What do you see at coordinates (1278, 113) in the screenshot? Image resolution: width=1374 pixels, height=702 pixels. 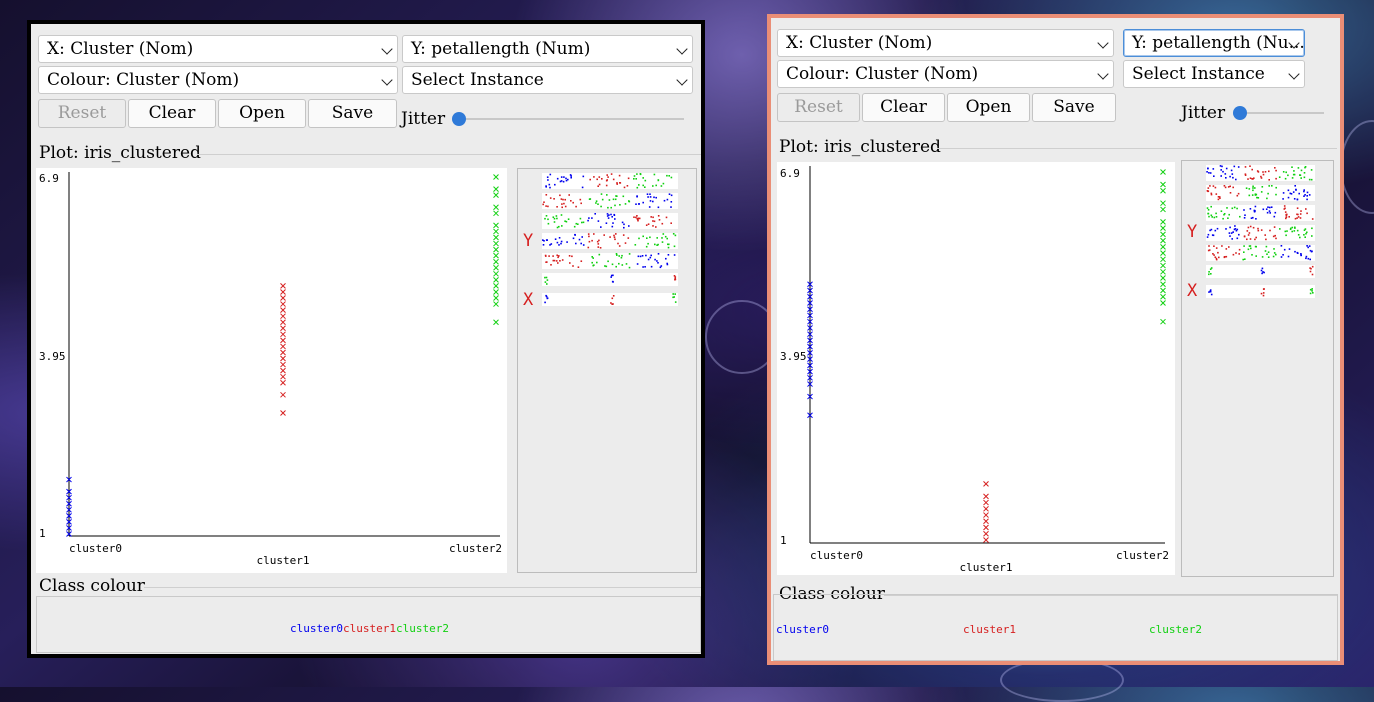 I see `jitter-slider` at bounding box center [1278, 113].